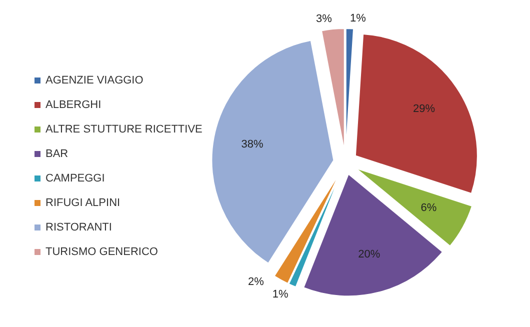 This screenshot has height=327, width=530. Describe the element at coordinates (256, 282) in the screenshot. I see `data-label: 2%` at that location.